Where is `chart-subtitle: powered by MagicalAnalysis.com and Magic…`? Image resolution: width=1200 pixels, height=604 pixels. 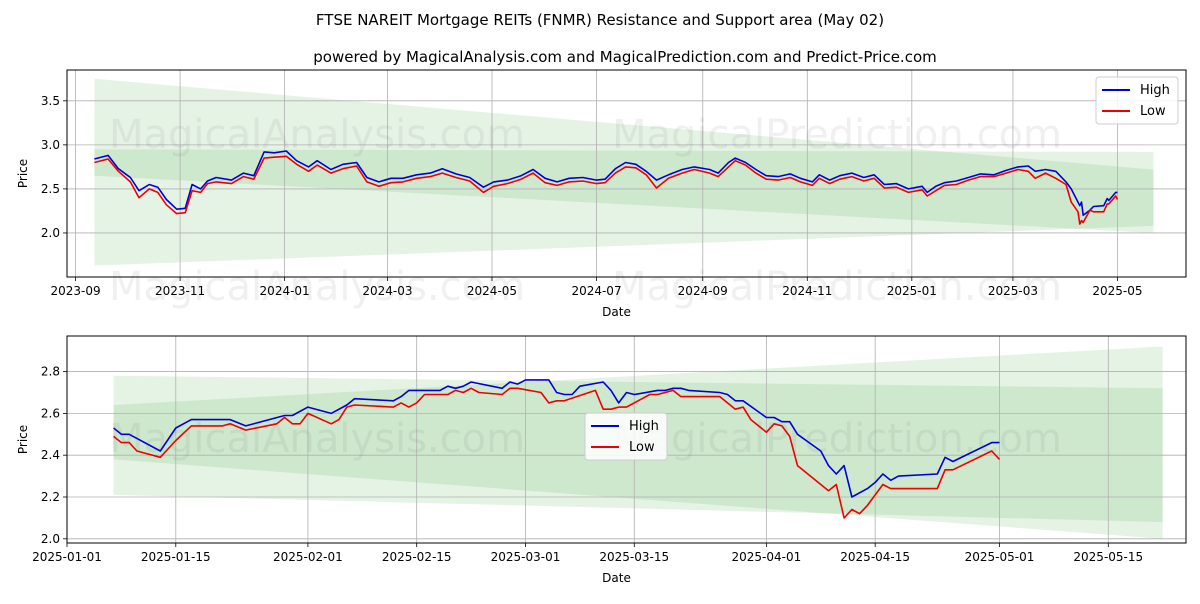
chart-subtitle: powered by MagicalAnalysis.com and Magic… is located at coordinates (625, 57).